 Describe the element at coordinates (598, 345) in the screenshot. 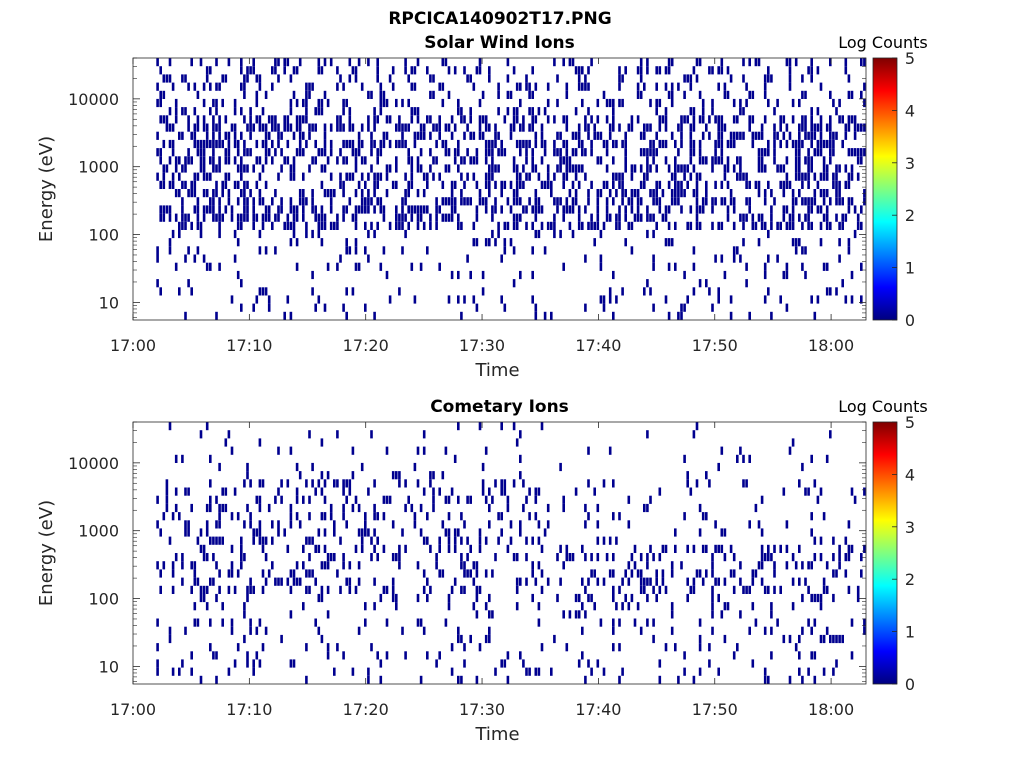

I see `x-tick-label: 17:40` at that location.